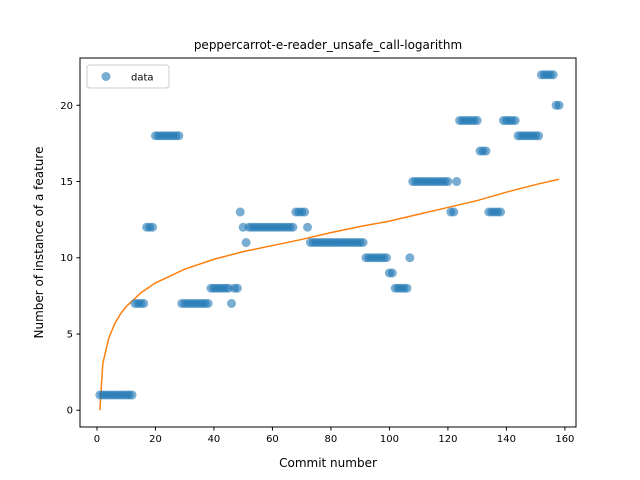  Describe the element at coordinates (272, 439) in the screenshot. I see `x-tick-label: 60` at that location.